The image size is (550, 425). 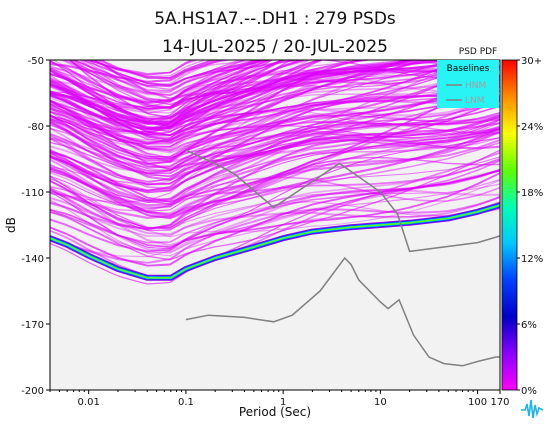 I want to click on y-tick-label: -50, so click(x=36, y=61).